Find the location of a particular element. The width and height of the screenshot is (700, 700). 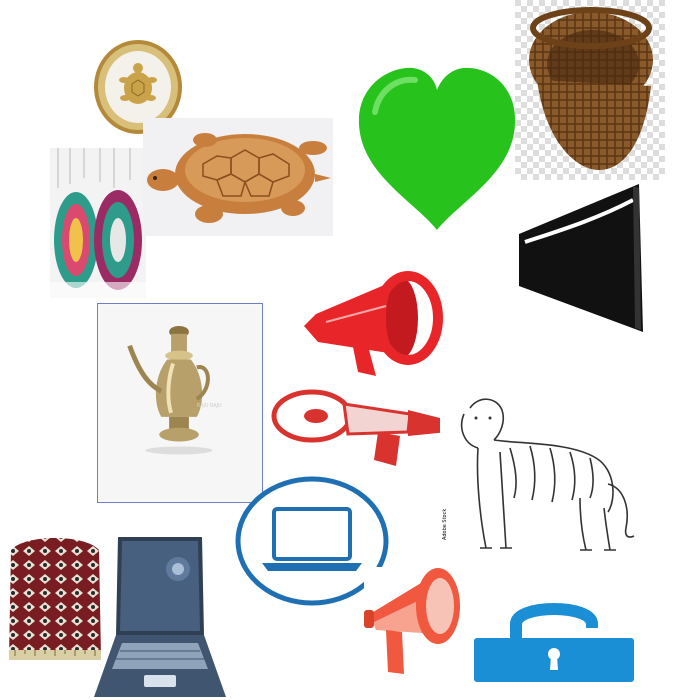

orange-megaphone-icon is located at coordinates (417, 619).